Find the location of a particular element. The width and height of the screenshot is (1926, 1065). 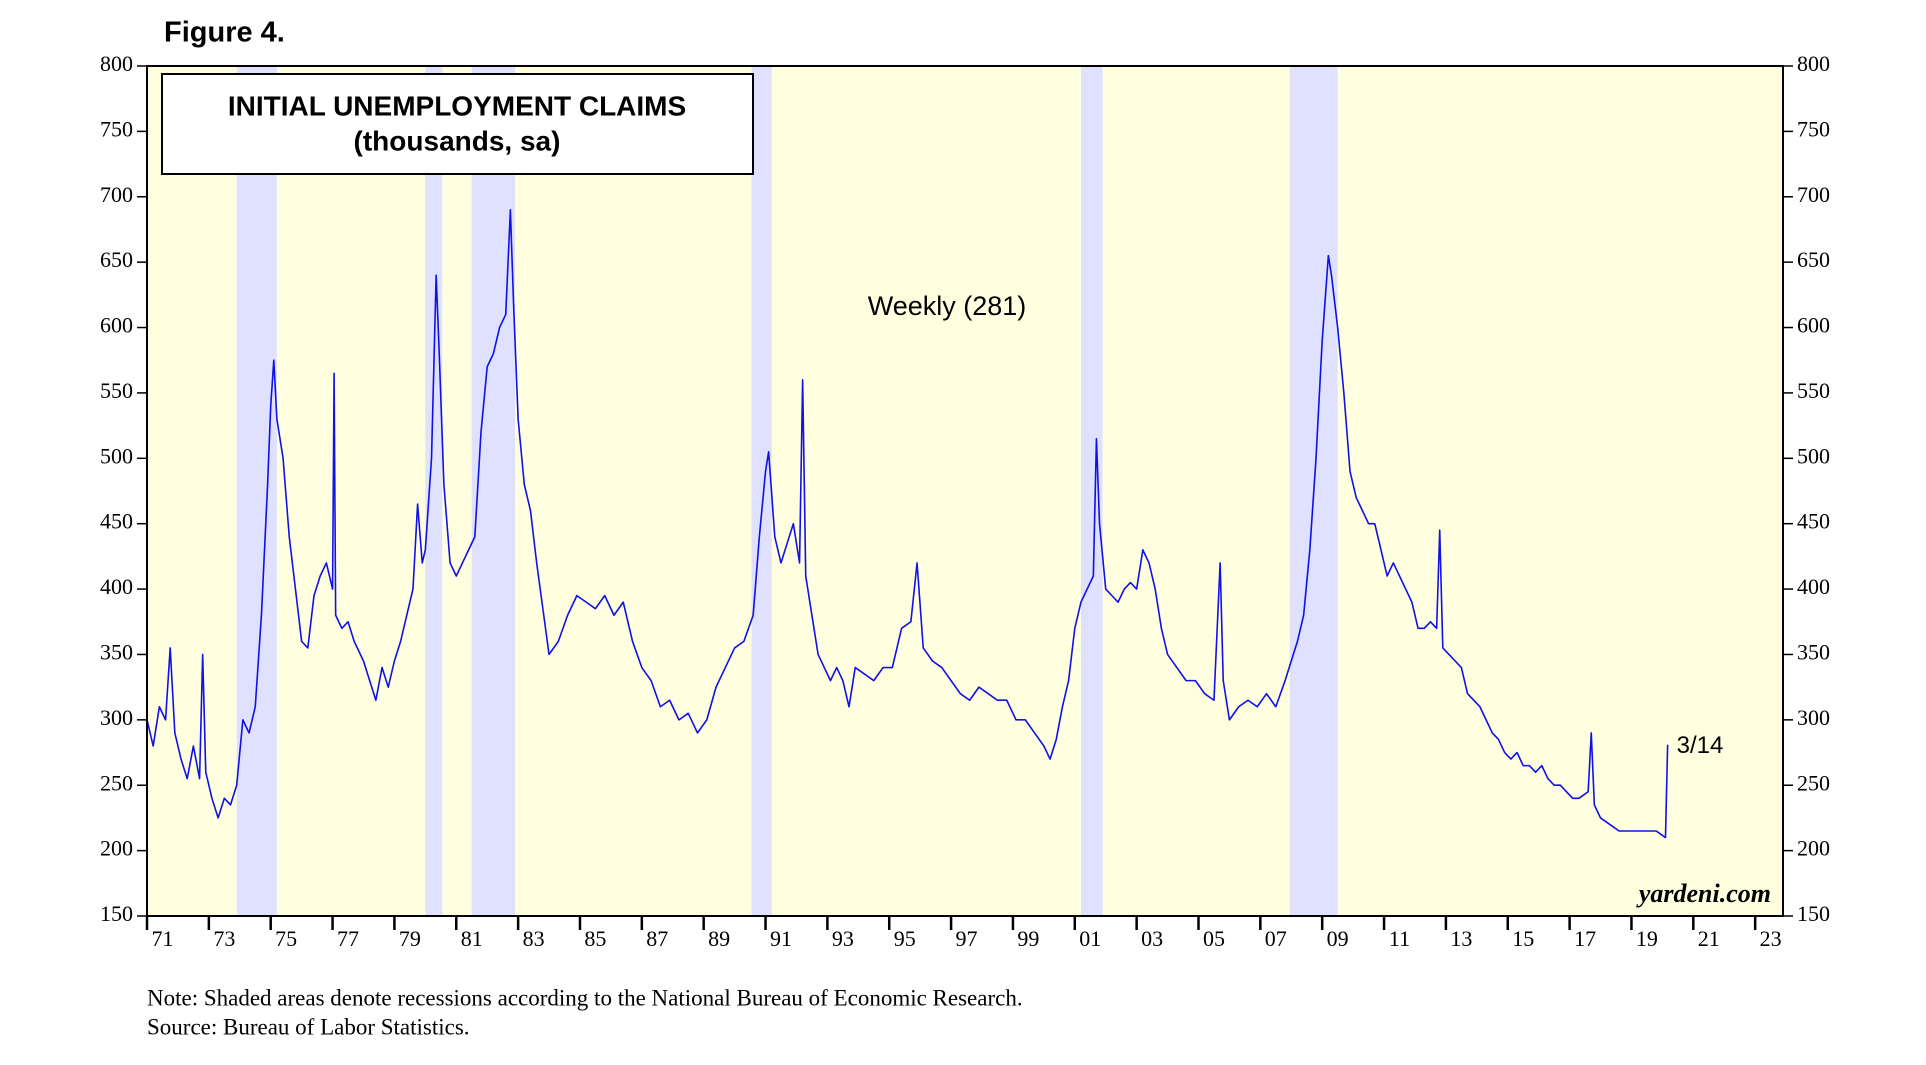

y-tick-label: 800 is located at coordinates (116, 63).